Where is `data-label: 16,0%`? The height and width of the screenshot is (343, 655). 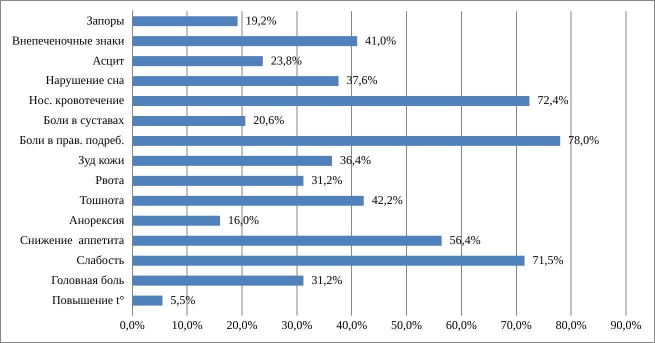
data-label: 16,0% is located at coordinates (244, 219).